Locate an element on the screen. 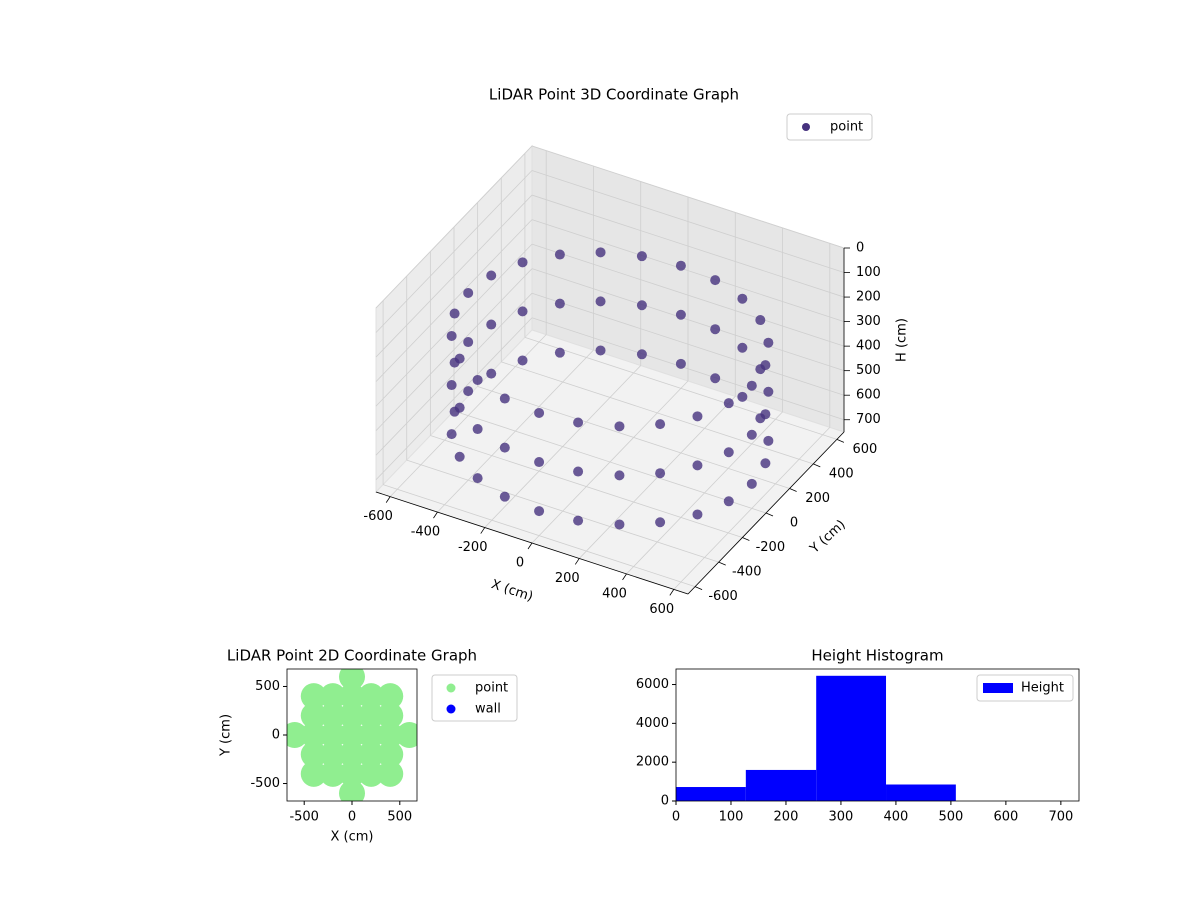 This screenshot has width=1200, height=900. z-axis-label: H (cm) is located at coordinates (902, 340).